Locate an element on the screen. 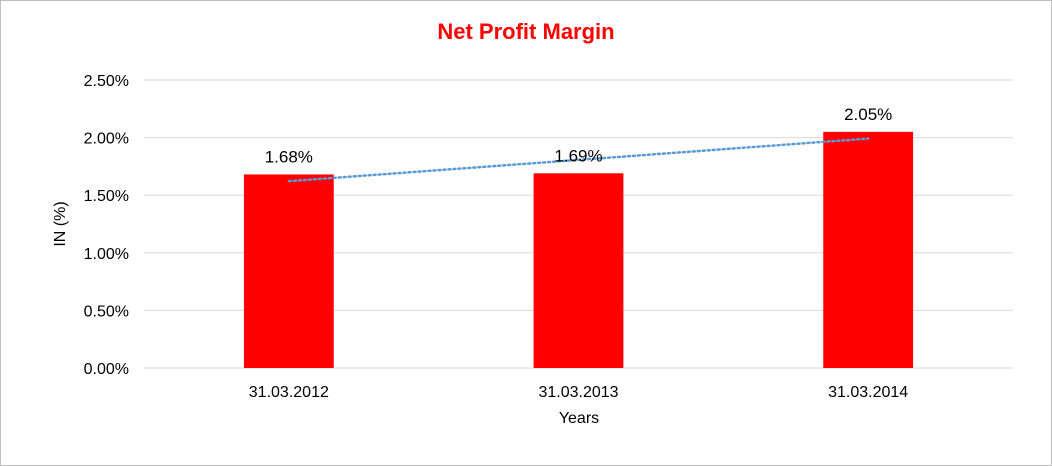 The image size is (1052, 466). y-tick-label: 2.50% is located at coordinates (106, 81).